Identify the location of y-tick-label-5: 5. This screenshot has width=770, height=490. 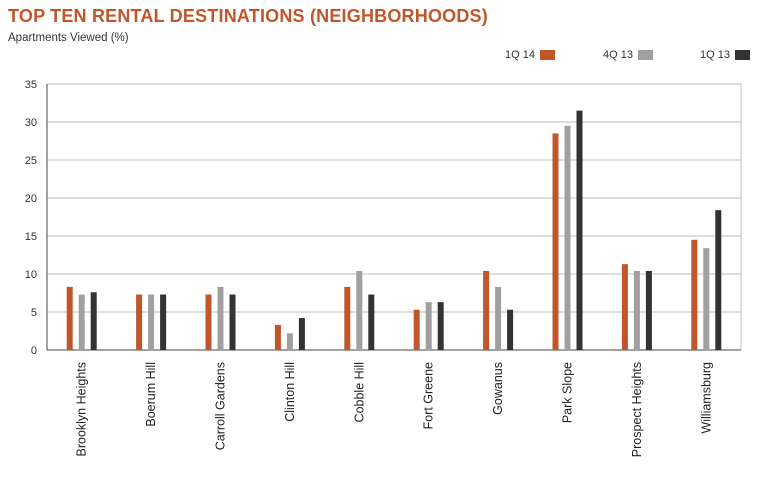
(34, 313).